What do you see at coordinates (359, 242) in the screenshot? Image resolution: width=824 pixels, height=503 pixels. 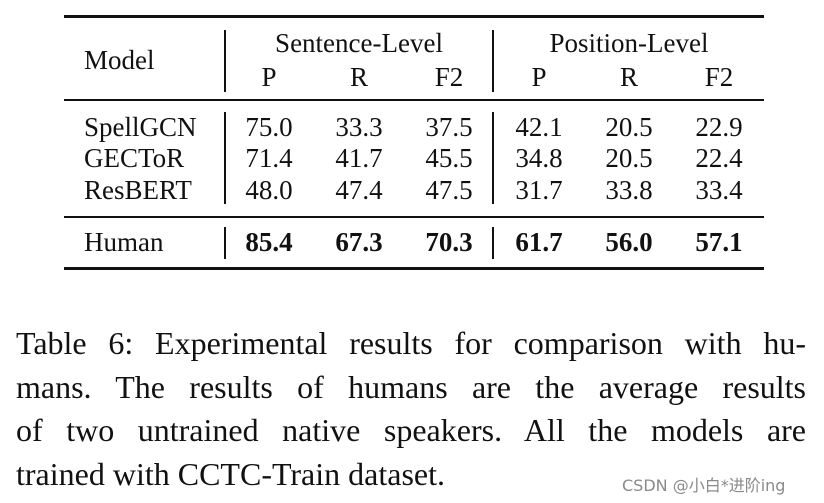 I see `table-cell-bold: 67.3` at bounding box center [359, 242].